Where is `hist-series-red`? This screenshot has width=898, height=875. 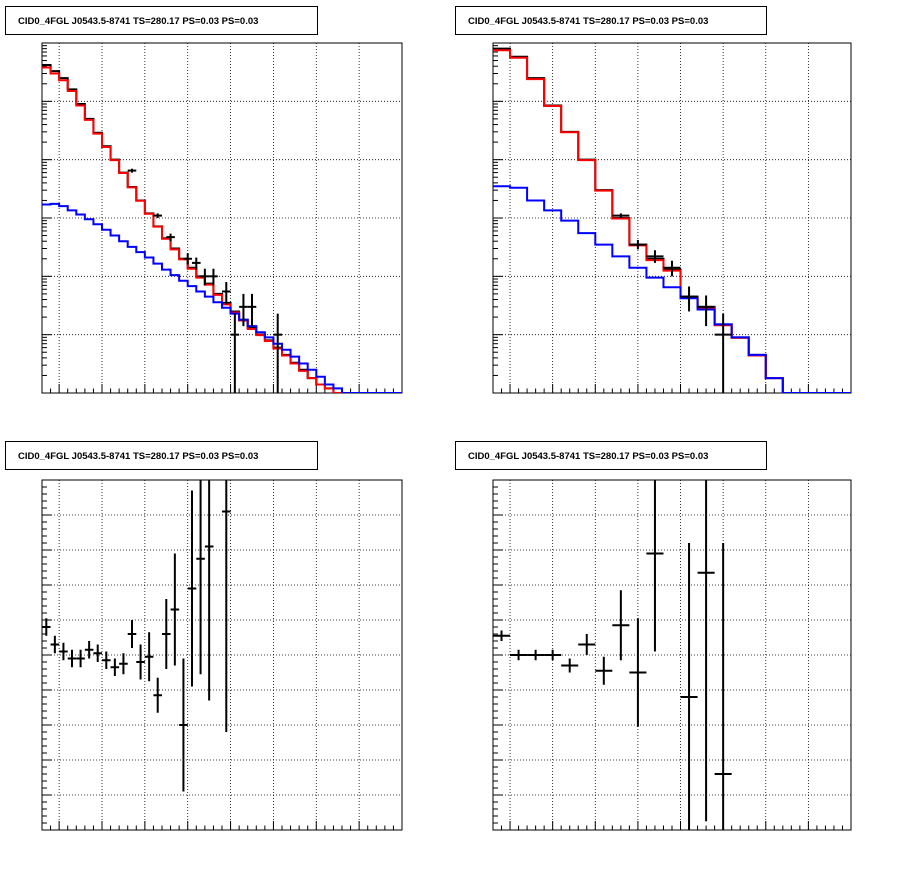
hist-series-red is located at coordinates (222, 229).